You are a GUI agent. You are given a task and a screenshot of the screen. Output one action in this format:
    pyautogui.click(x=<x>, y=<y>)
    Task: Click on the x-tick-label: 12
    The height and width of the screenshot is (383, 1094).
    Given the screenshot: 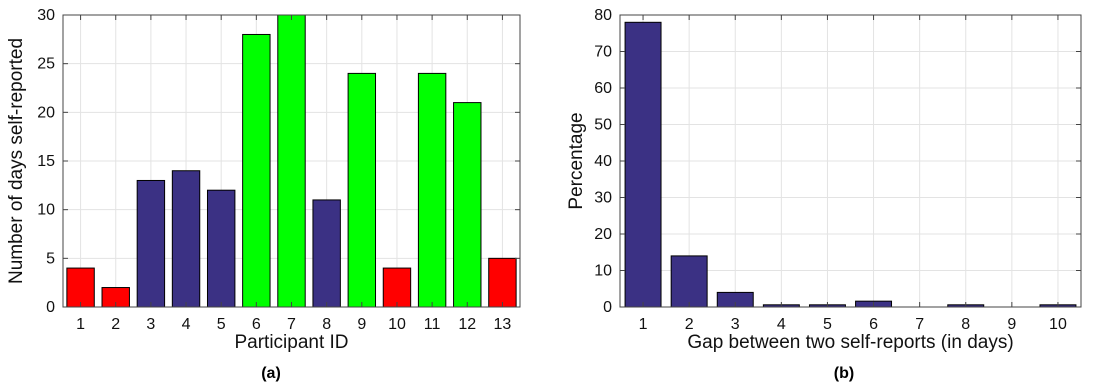 What is the action you would take?
    pyautogui.click(x=467, y=324)
    